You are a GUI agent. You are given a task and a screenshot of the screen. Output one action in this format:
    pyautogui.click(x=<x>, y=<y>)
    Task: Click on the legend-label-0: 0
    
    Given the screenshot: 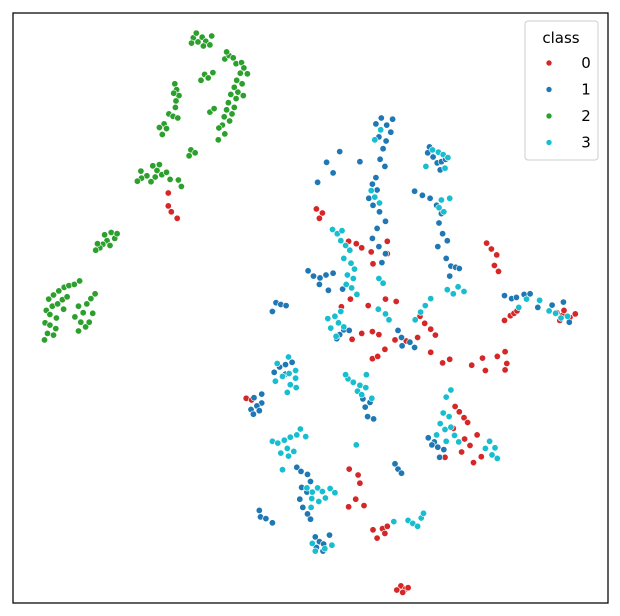 What is the action you would take?
    pyautogui.click(x=586, y=63)
    